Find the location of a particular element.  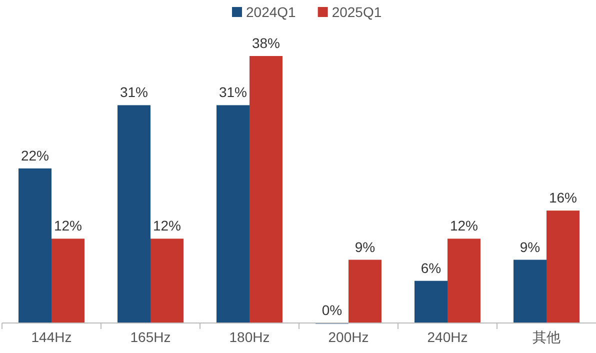

x-tick-label: 144Hz is located at coordinates (51, 337).